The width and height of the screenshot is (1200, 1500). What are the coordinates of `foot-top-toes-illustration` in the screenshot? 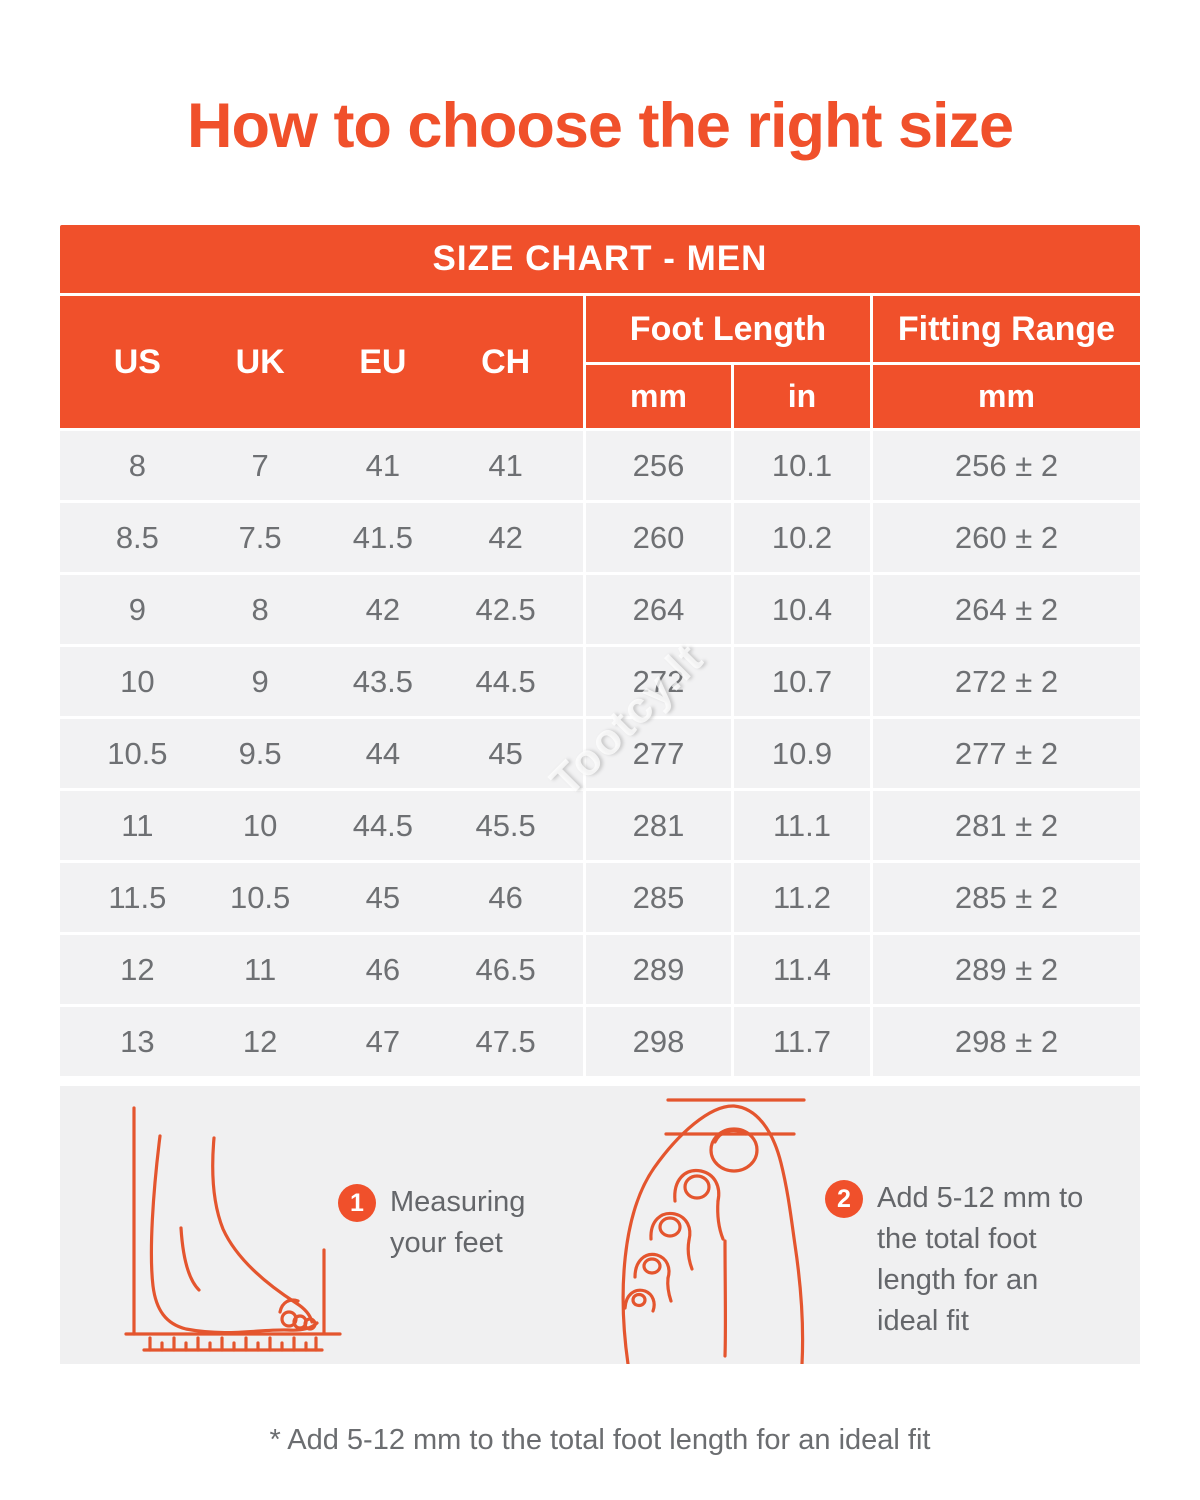 It's located at (713, 1231).